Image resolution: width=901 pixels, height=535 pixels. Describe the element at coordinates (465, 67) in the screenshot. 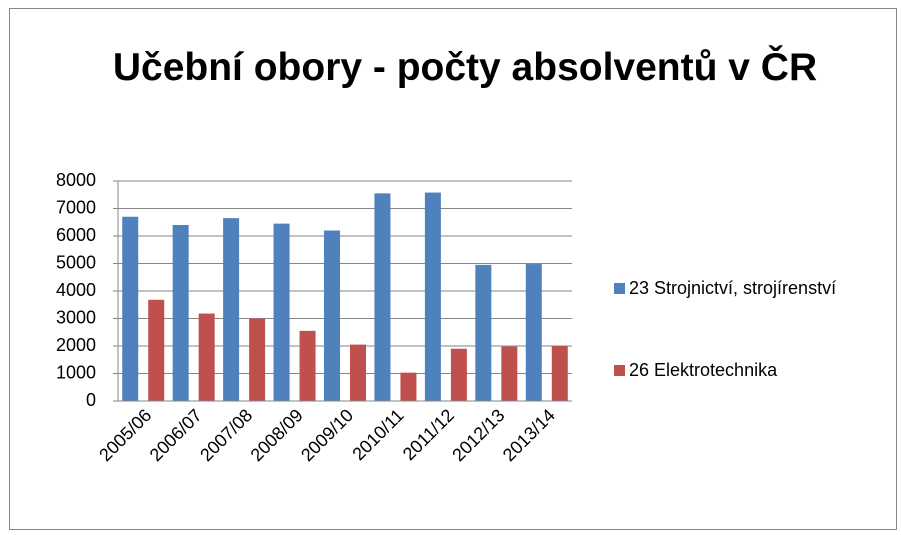

I see `chart-title: Učební obory - počty absolventů v ČR` at that location.